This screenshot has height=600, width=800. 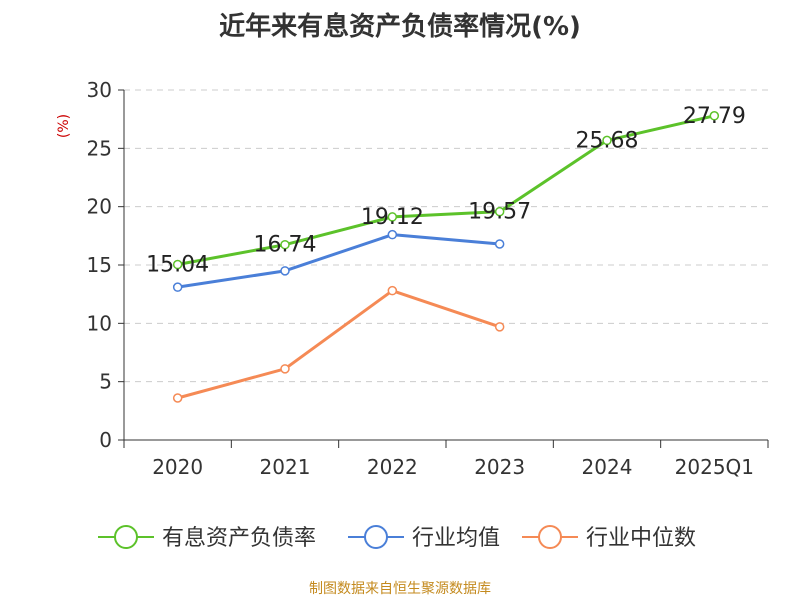 I want to click on y-tick-label: 20, so click(x=99, y=207).